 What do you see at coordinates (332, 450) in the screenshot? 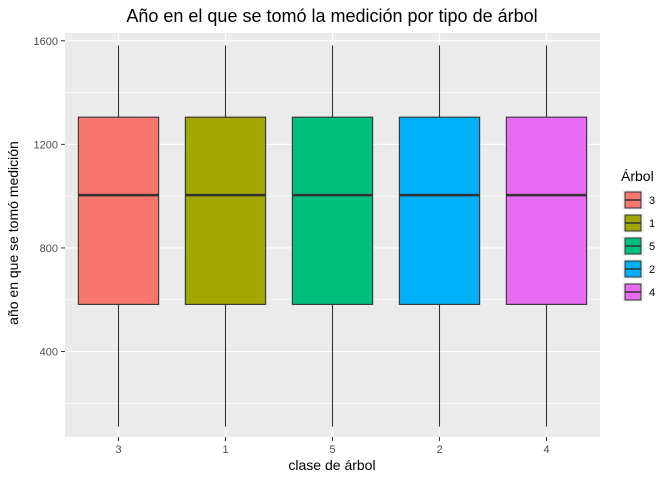
I see `x-tick-label: 5` at bounding box center [332, 450].